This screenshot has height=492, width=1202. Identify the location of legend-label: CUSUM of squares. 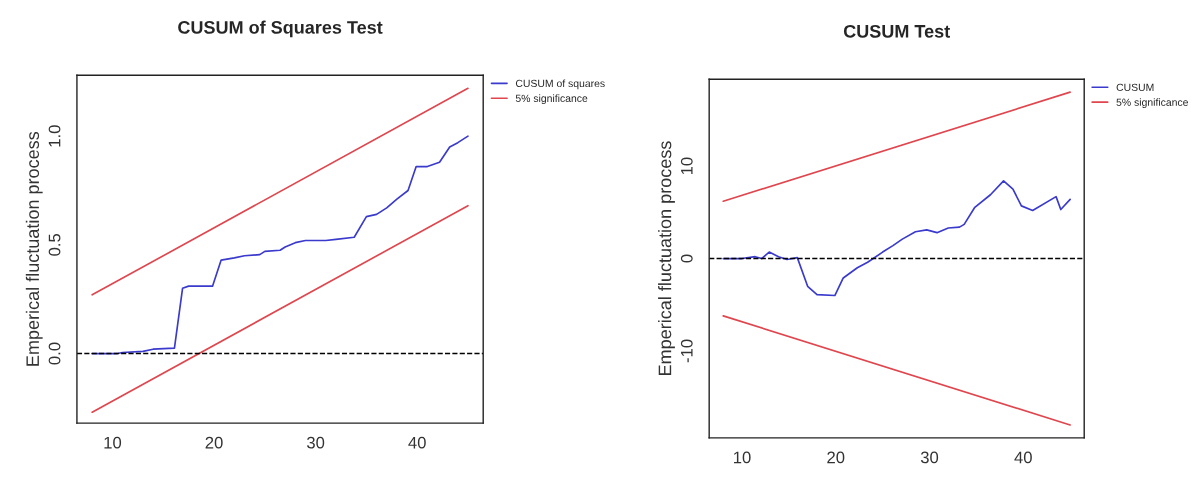
(560, 84).